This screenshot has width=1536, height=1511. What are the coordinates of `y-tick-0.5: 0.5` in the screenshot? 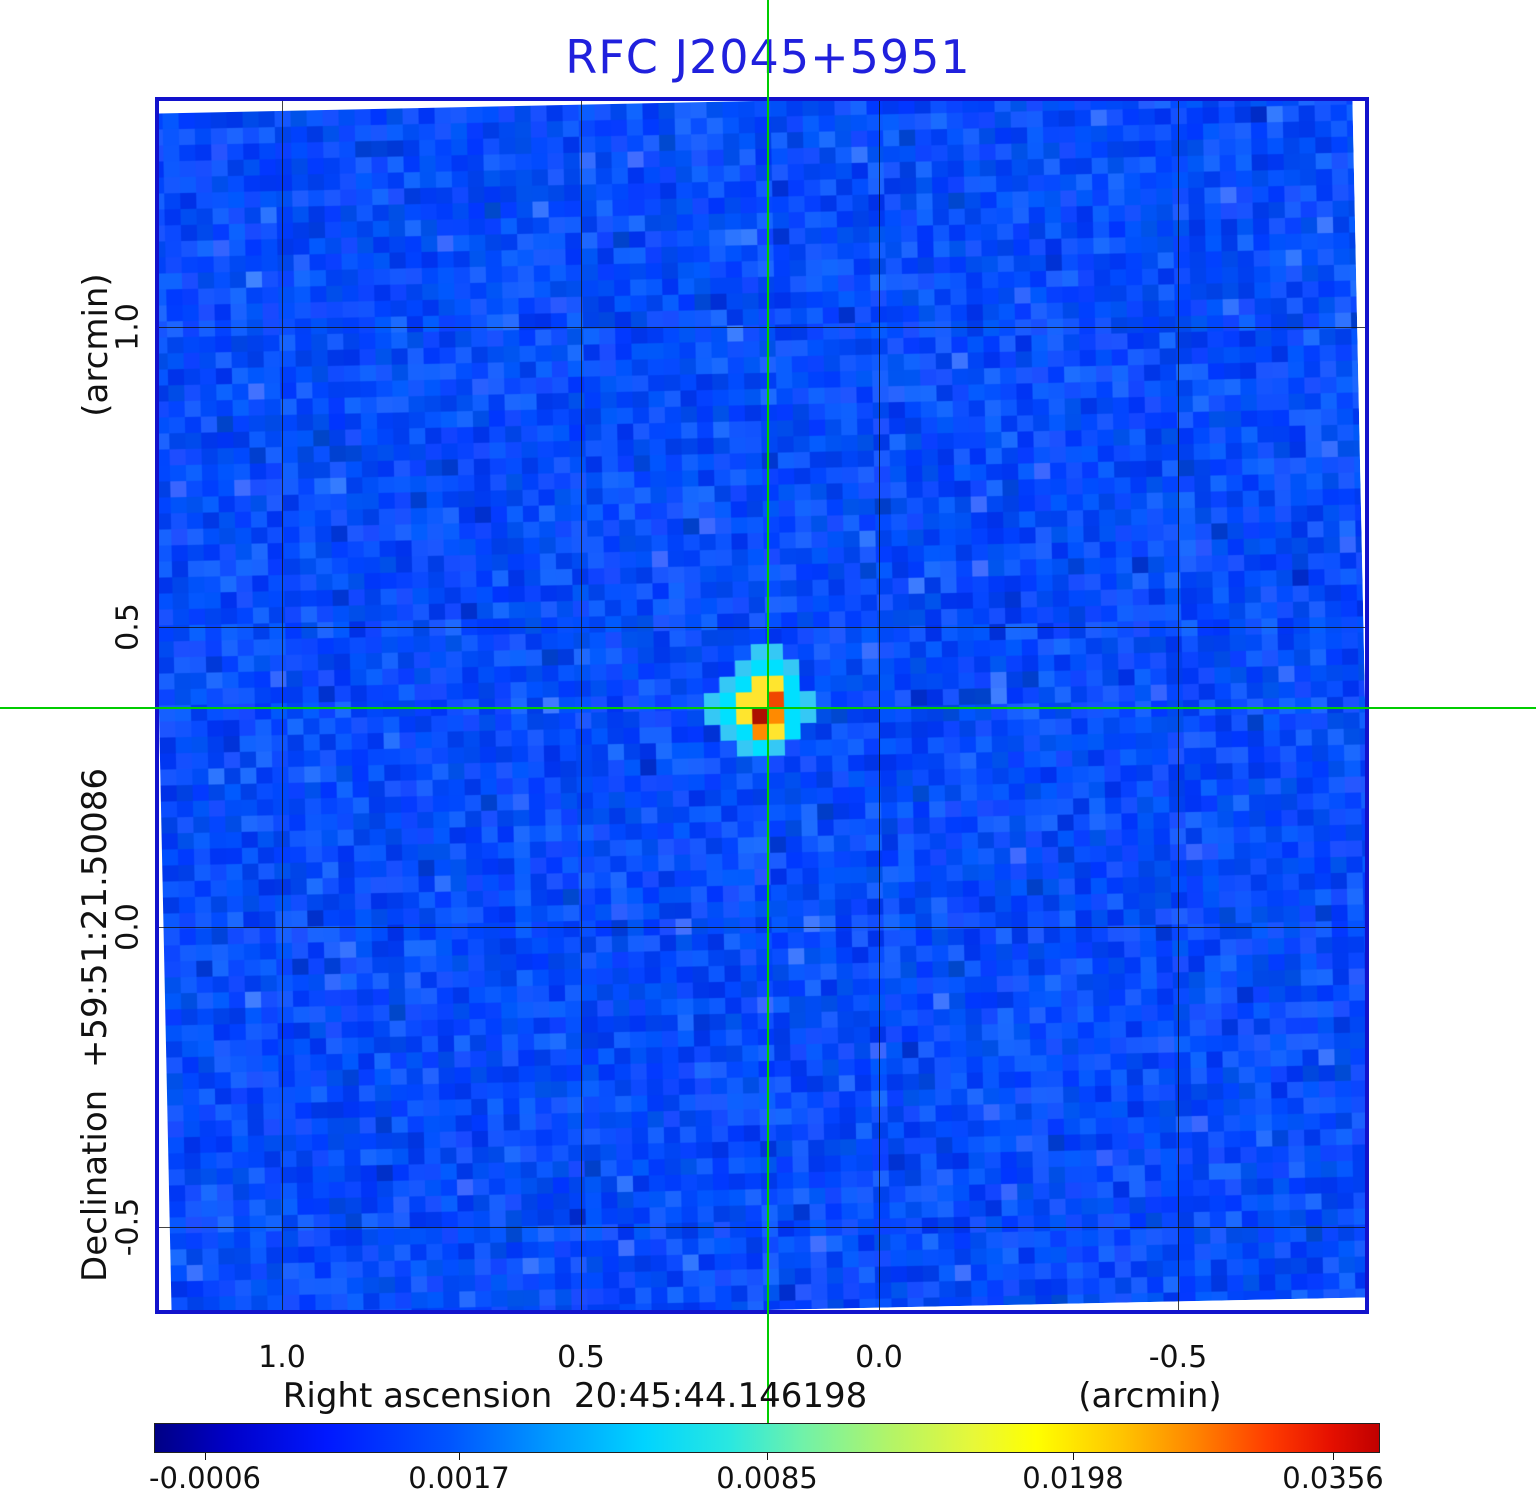 It's located at (128, 627).